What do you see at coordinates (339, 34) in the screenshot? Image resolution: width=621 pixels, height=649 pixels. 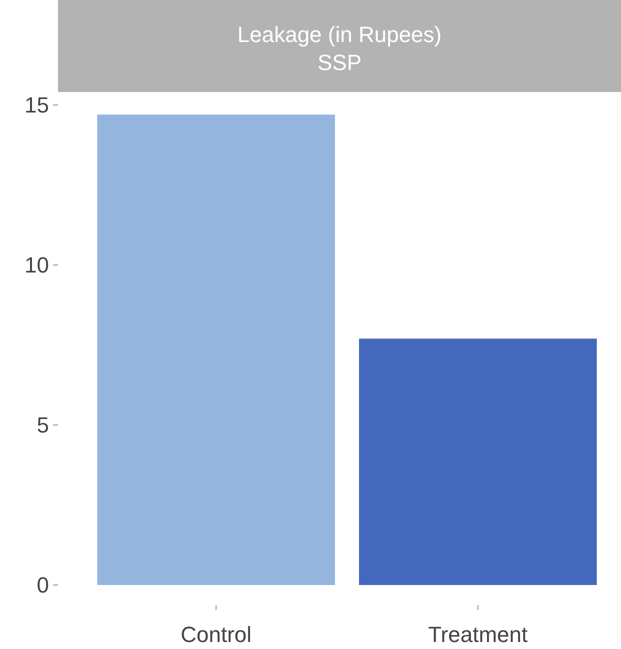 I see `chart-title: Leakage (in Rupees)` at bounding box center [339, 34].